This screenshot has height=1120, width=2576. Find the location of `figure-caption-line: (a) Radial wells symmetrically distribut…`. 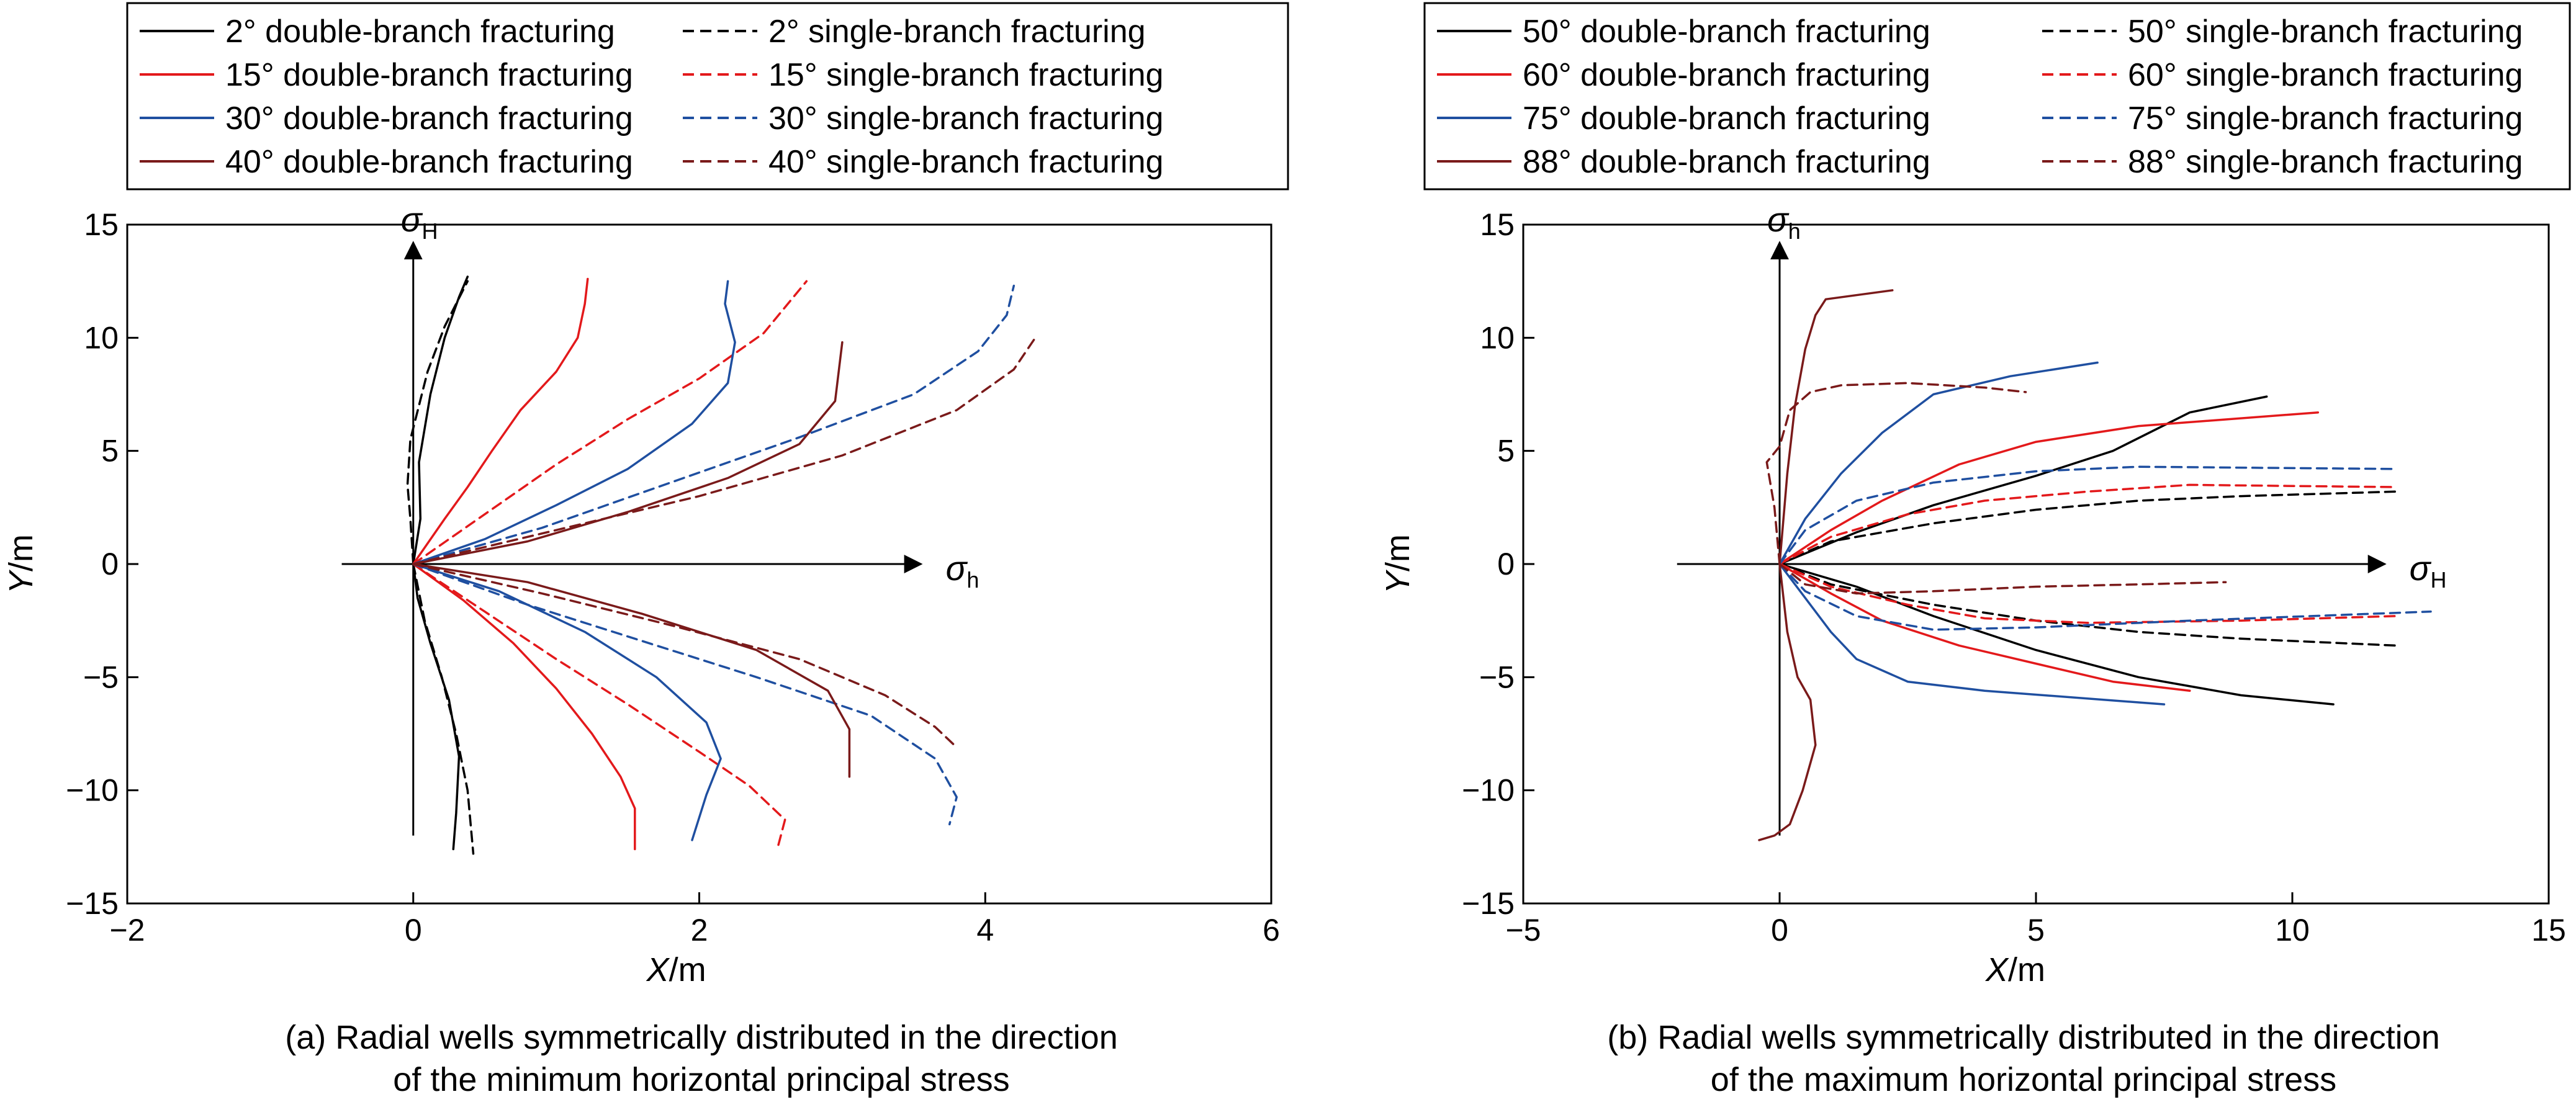

figure-caption-line: (a) Radial wells symmetrically distribut… is located at coordinates (701, 1037).